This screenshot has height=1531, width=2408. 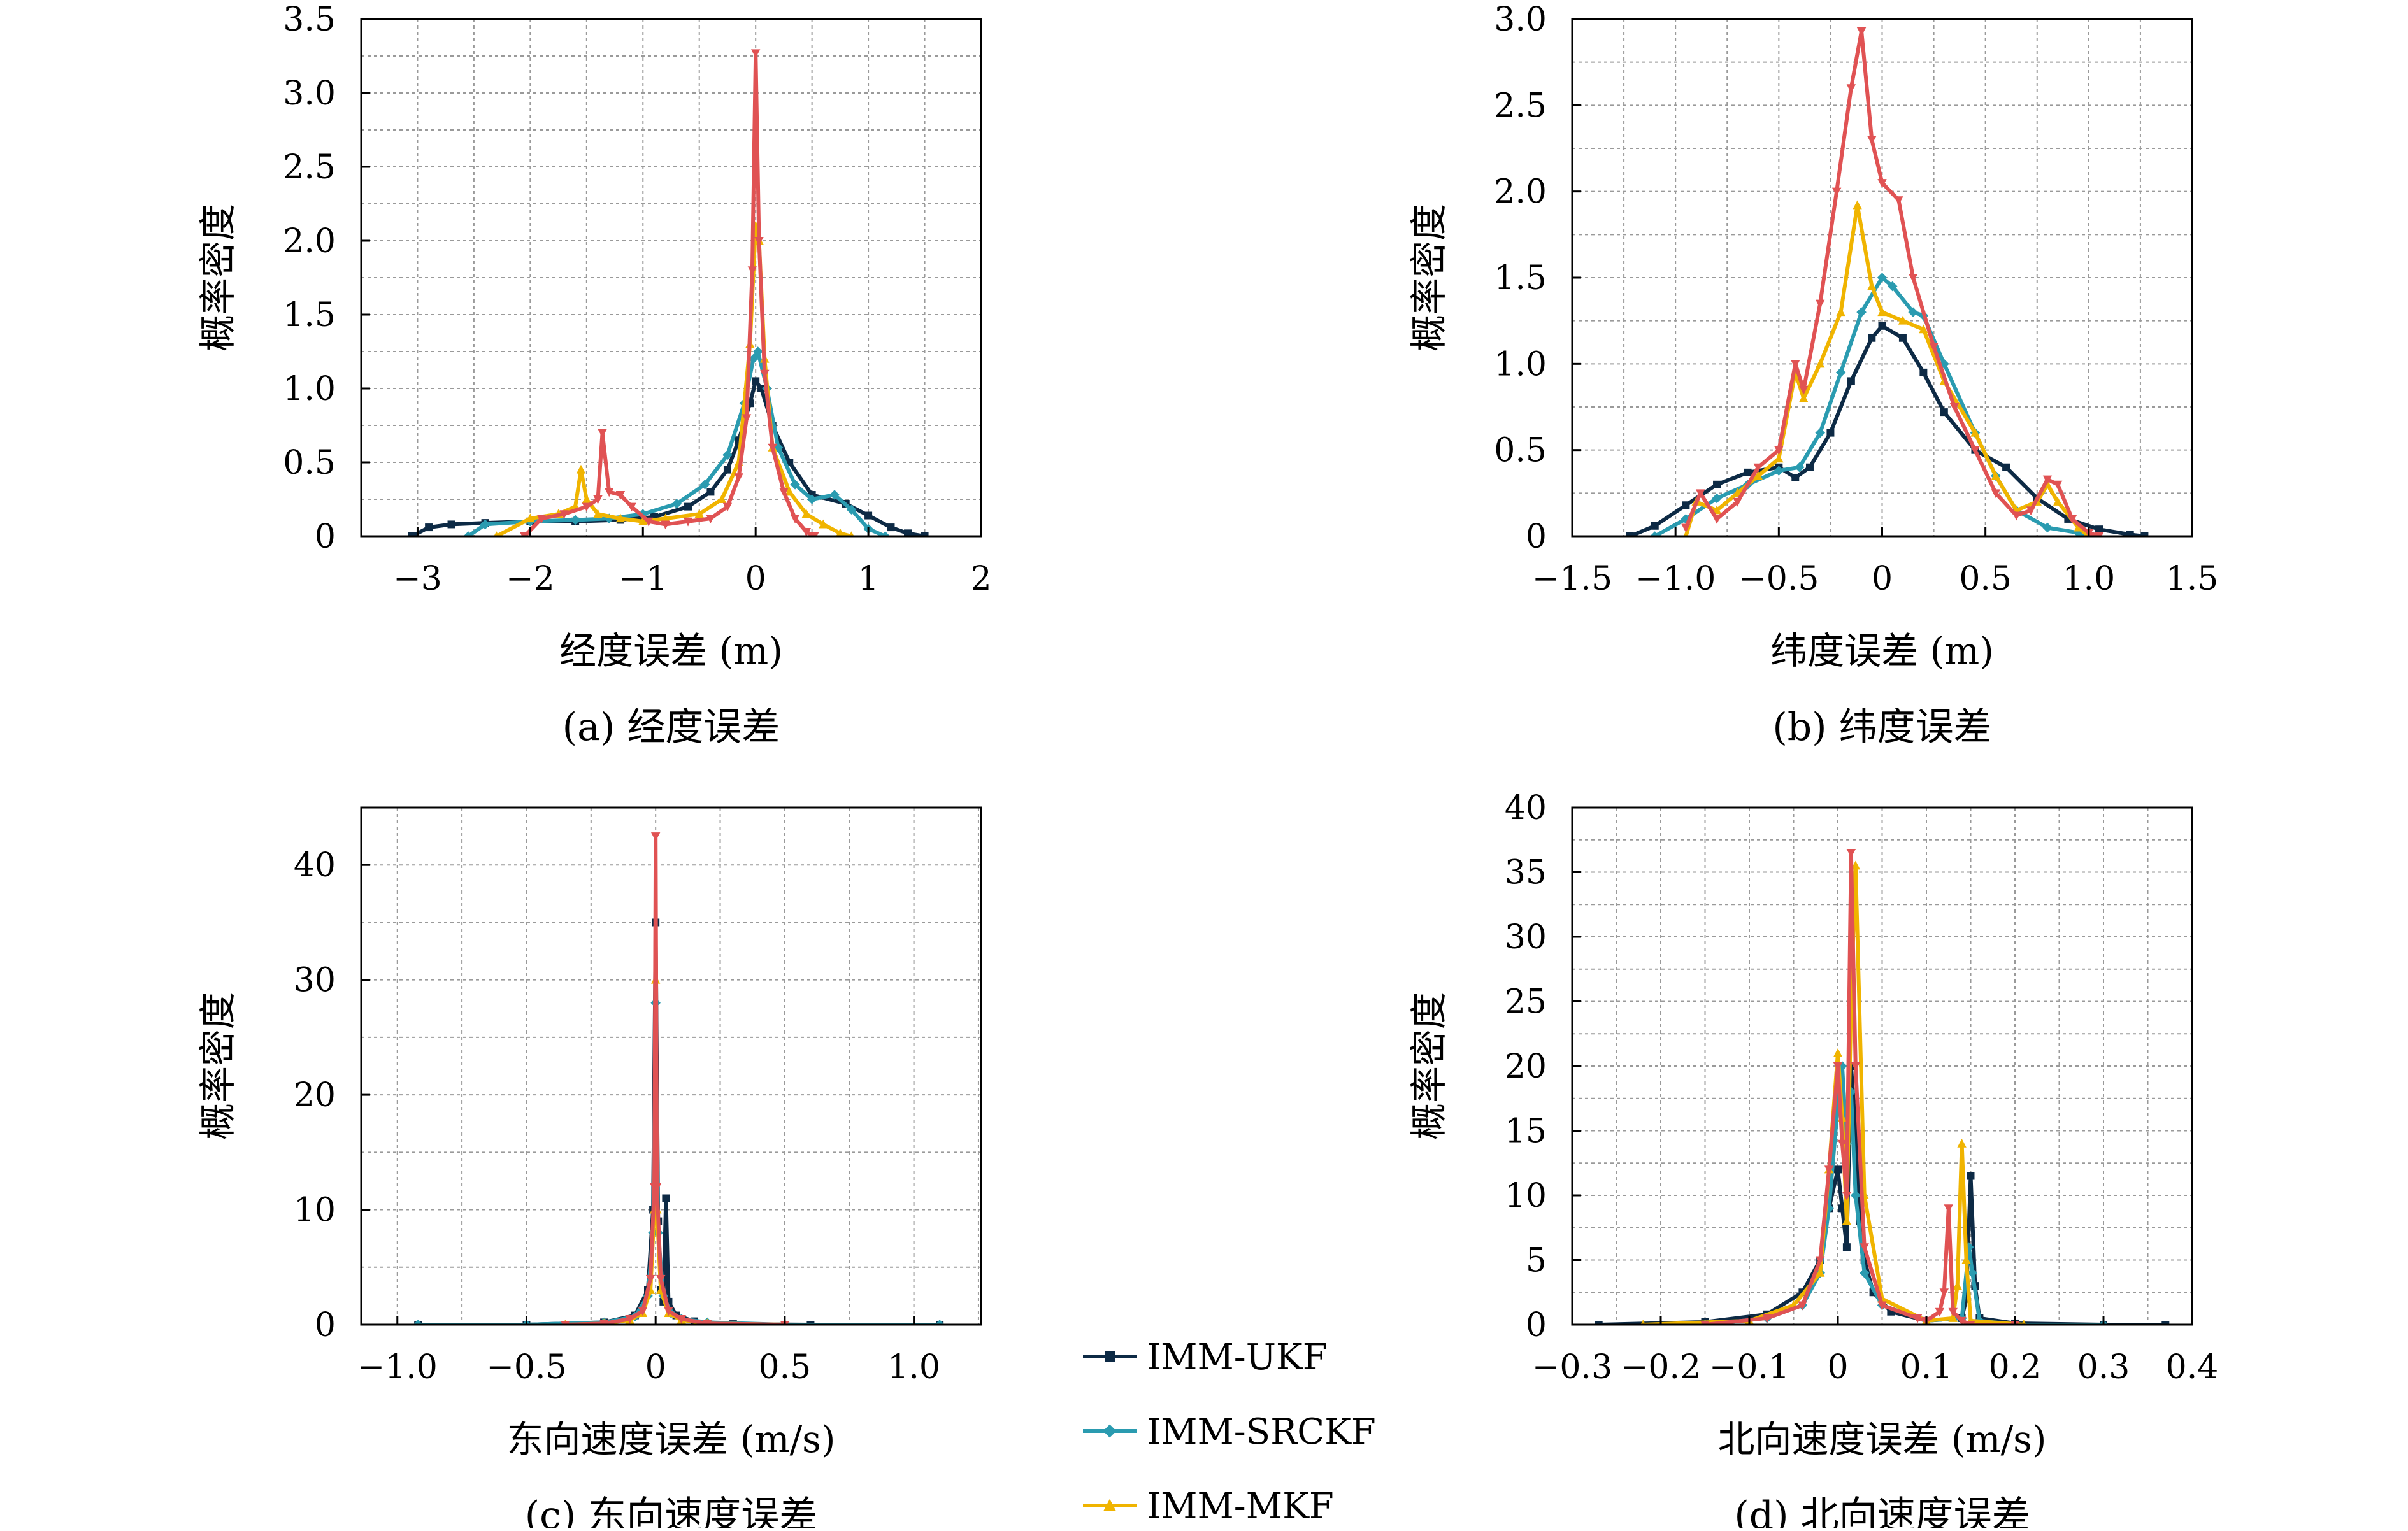 I want to click on x-axis-label: 东向速度误差 (m/s), so click(x=671, y=1439).